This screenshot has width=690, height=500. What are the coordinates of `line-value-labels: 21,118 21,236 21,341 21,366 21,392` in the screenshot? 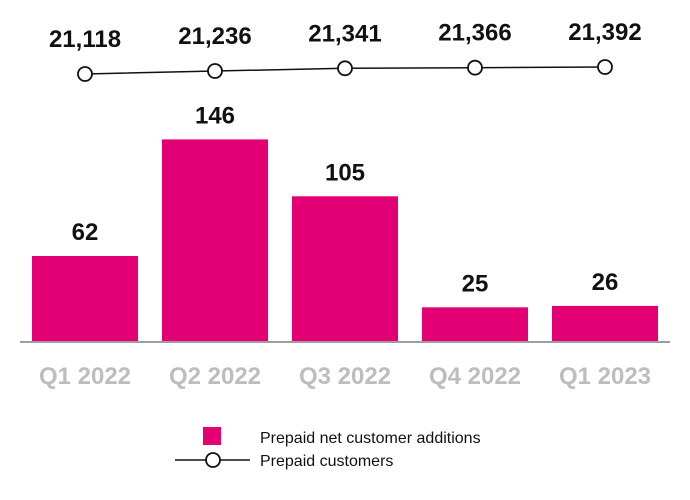 It's located at (345, 36).